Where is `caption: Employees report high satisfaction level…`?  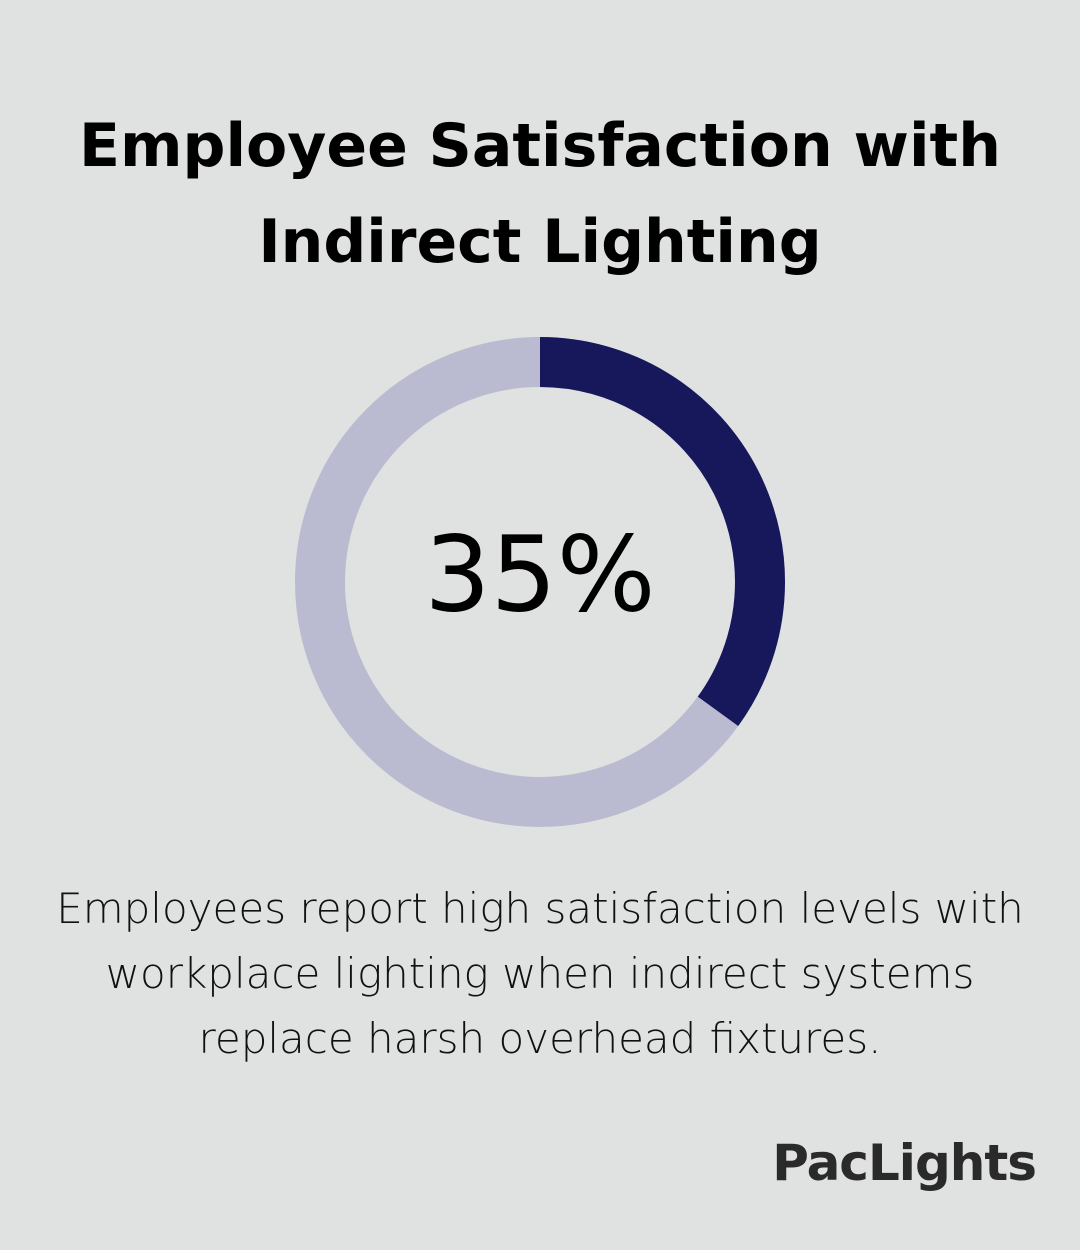 caption: Employees report high satisfaction level… is located at coordinates (540, 973).